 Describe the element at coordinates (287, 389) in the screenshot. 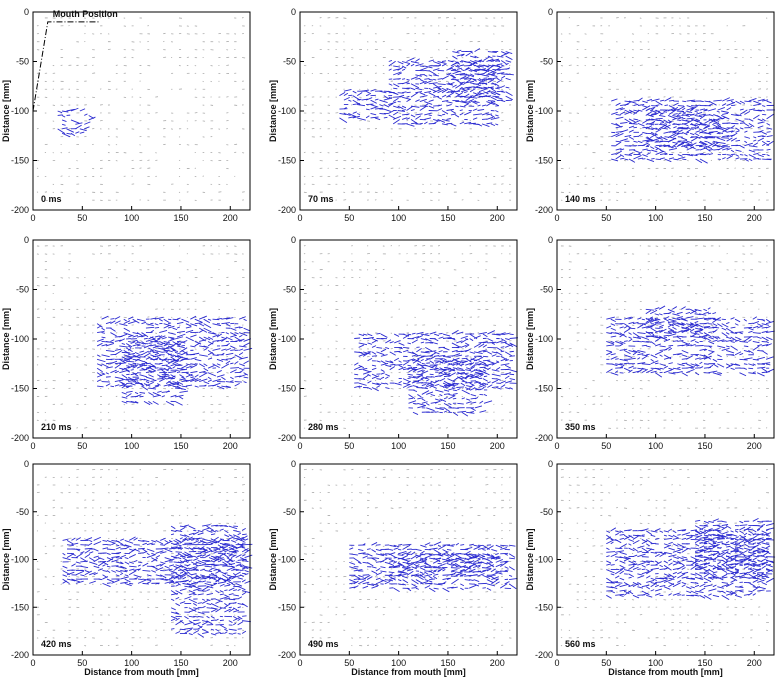

I see `y-tick-label: -150` at that location.